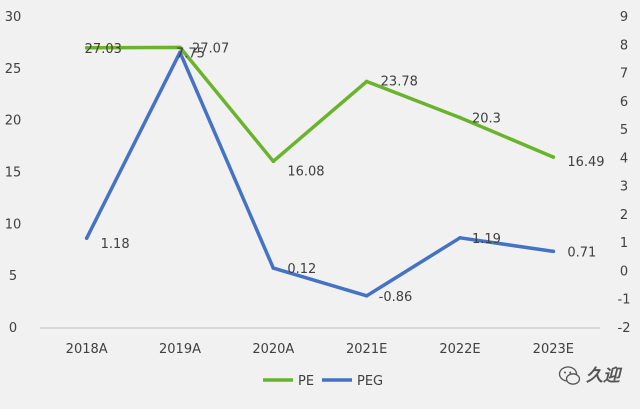 This screenshot has height=409, width=640. What do you see at coordinates (13, 224) in the screenshot?
I see `y-left-tick-label: 10` at bounding box center [13, 224].